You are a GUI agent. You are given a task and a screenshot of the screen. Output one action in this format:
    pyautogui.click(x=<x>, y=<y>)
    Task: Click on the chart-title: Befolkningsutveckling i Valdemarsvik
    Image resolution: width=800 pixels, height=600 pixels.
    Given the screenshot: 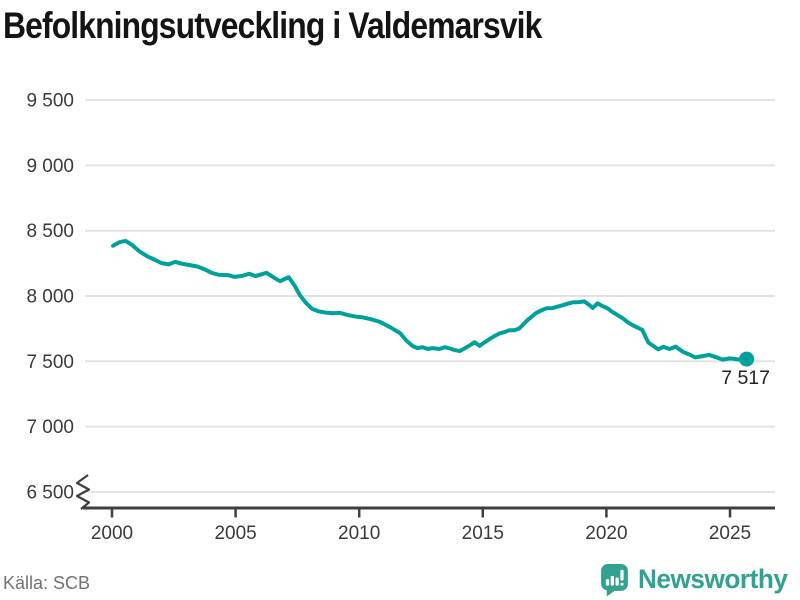 What is the action you would take?
    pyautogui.click(x=272, y=25)
    